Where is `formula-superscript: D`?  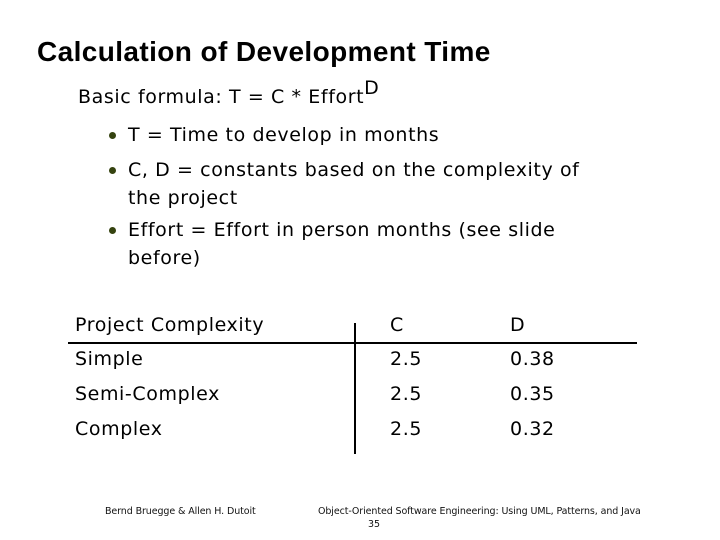
formula-superscript: D is located at coordinates (372, 88).